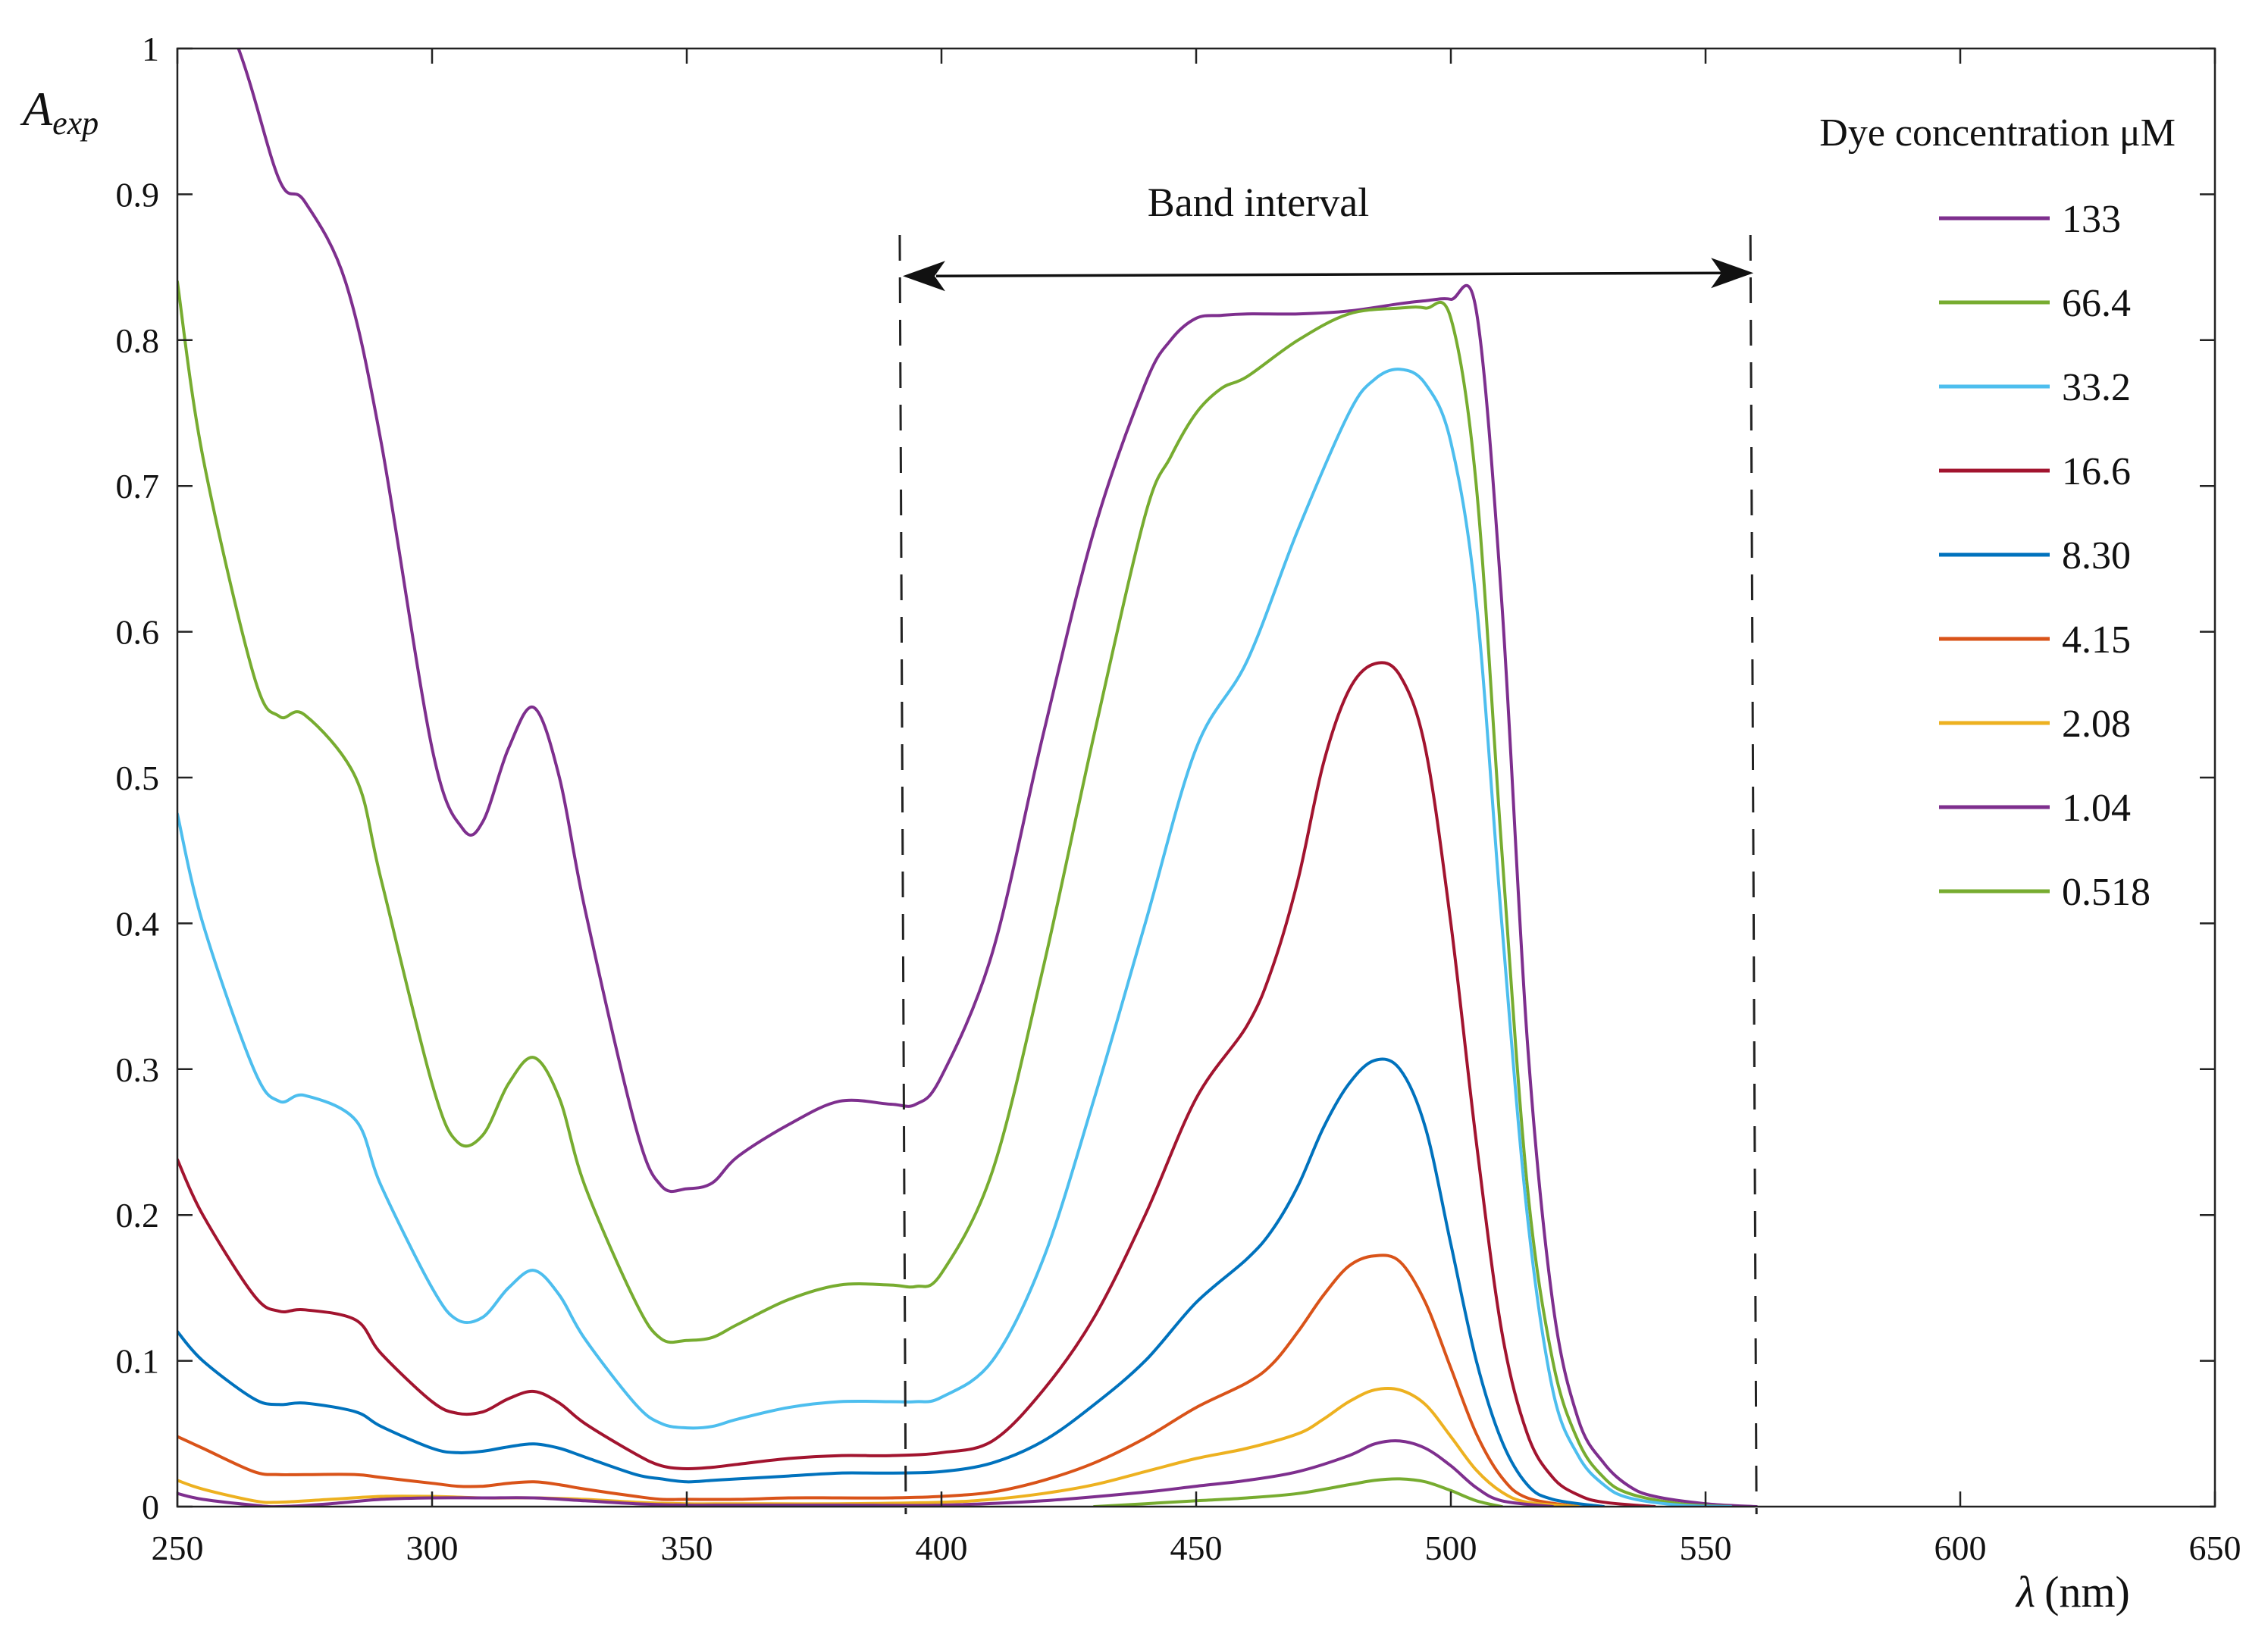 Image resolution: width=2268 pixels, height=1640 pixels. I want to click on x-tick-label-7: 600, so click(1961, 1548).